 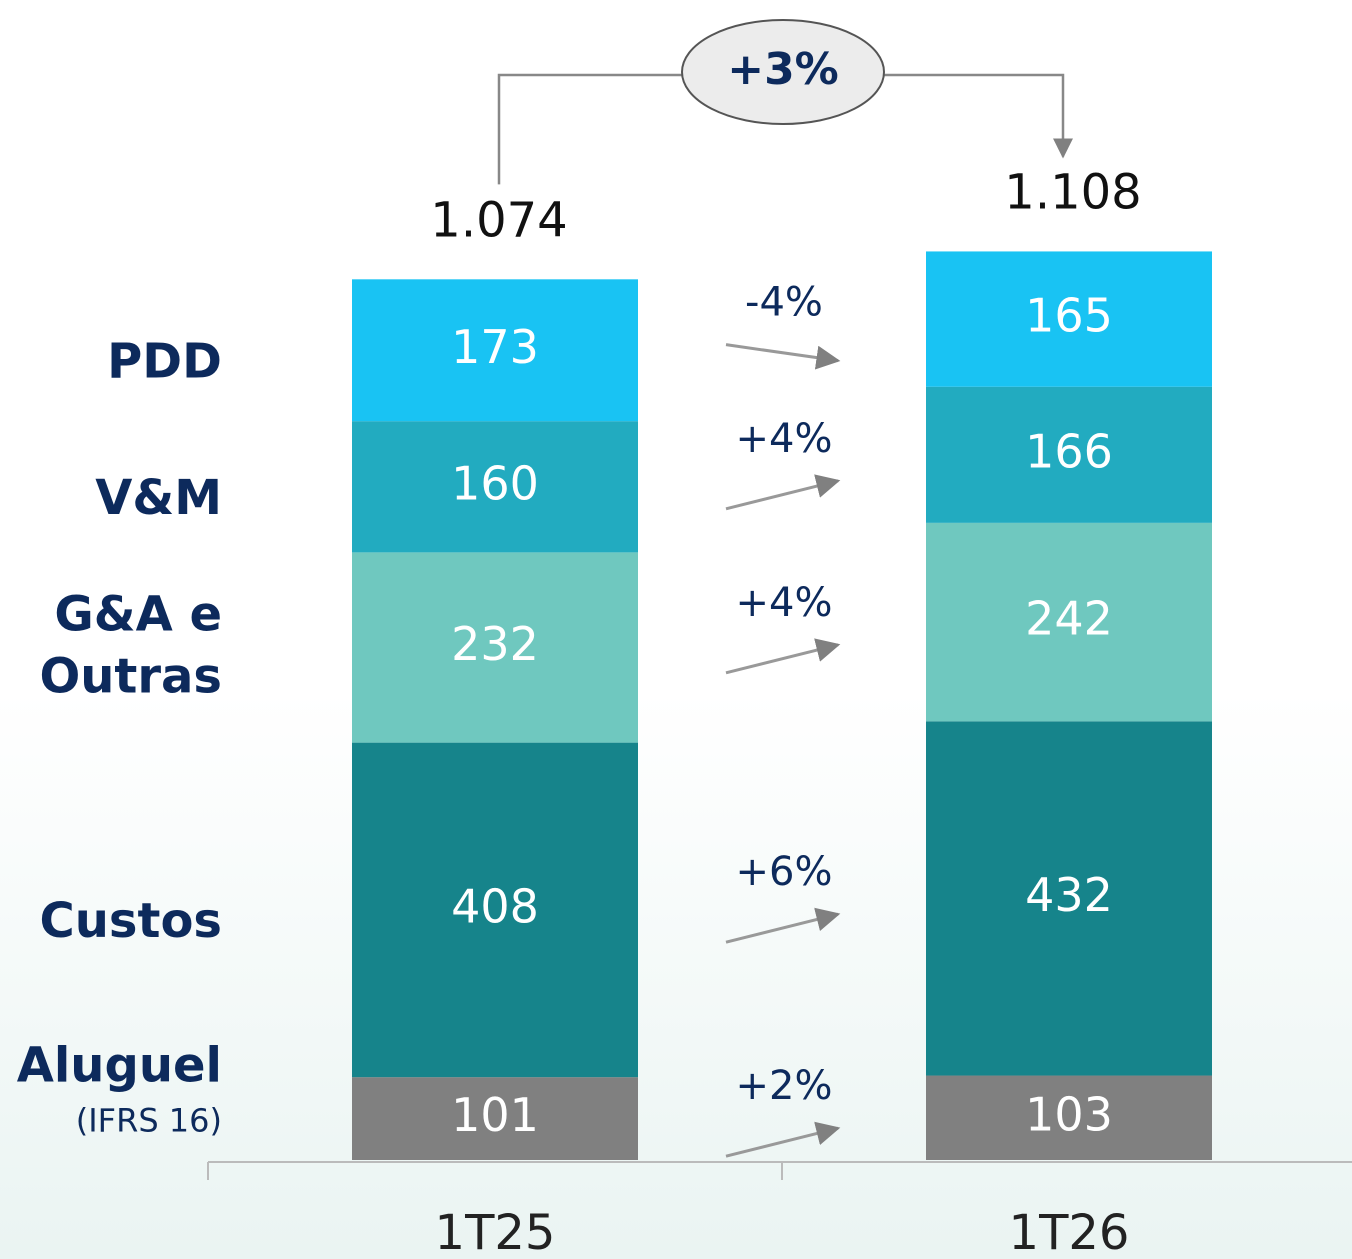 I want to click on series-label: V&M, so click(x=158, y=498).